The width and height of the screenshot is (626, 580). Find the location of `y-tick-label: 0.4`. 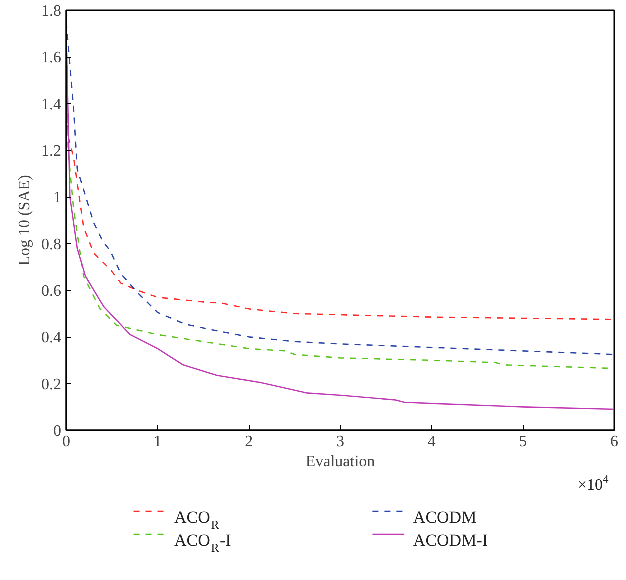

y-tick-label: 0.4 is located at coordinates (52, 338).